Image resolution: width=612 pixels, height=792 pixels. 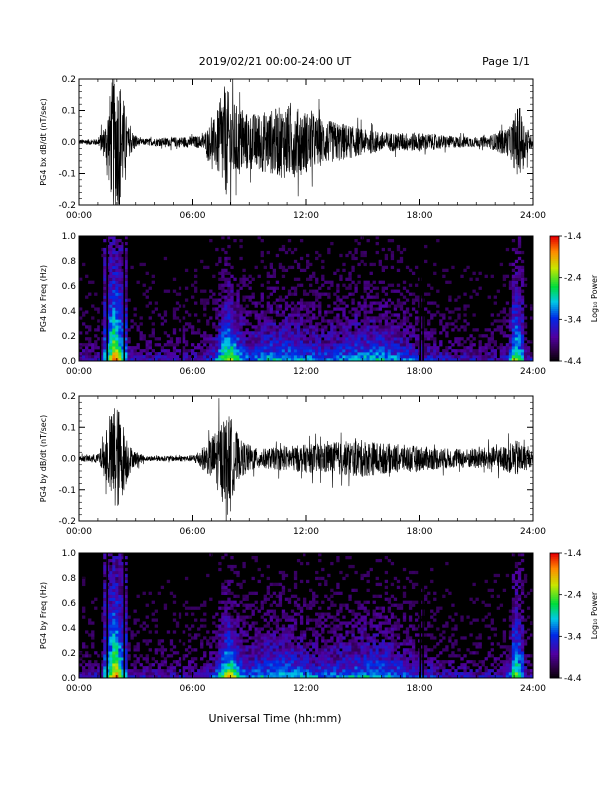 I want to click on x-tick-label: 06:00, so click(x=193, y=532).